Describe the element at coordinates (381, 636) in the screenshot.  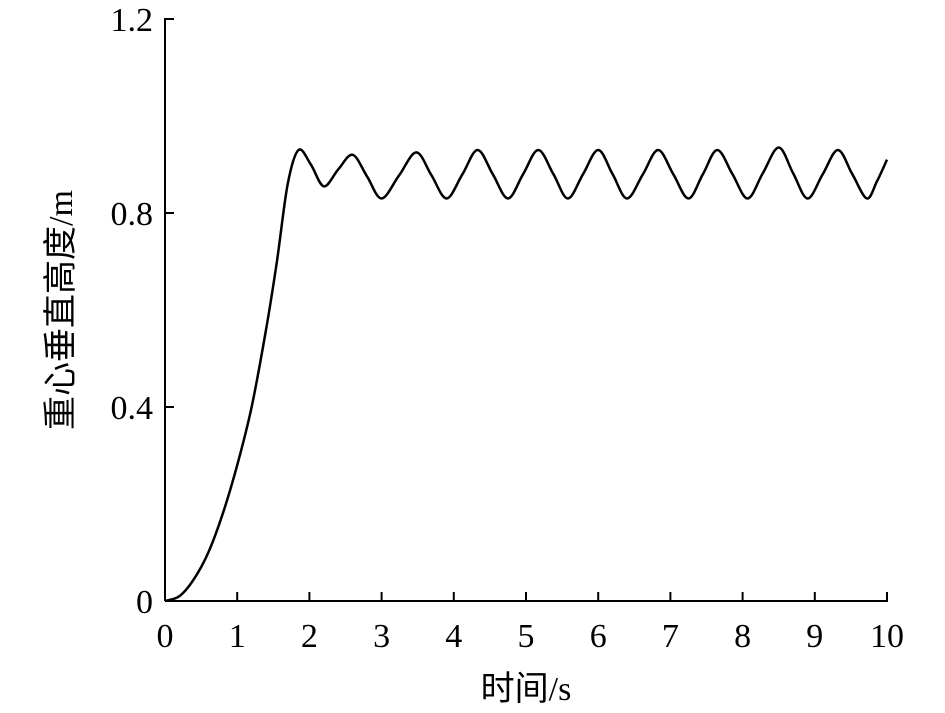
I see `x-tick-label: 3` at that location.